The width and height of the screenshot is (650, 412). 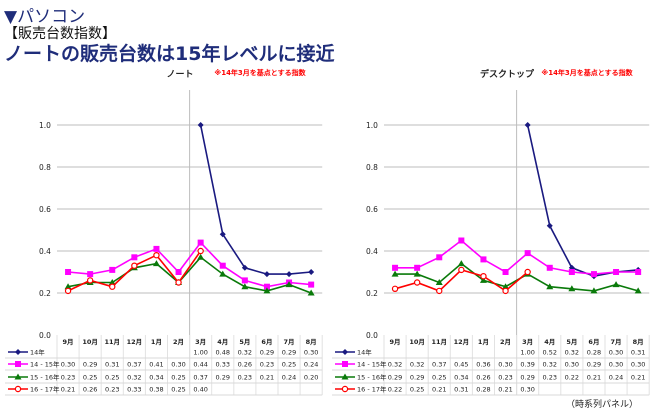 What do you see at coordinates (45, 377) in the screenshot?
I see `legend-label: 15 - 16年` at bounding box center [45, 377].